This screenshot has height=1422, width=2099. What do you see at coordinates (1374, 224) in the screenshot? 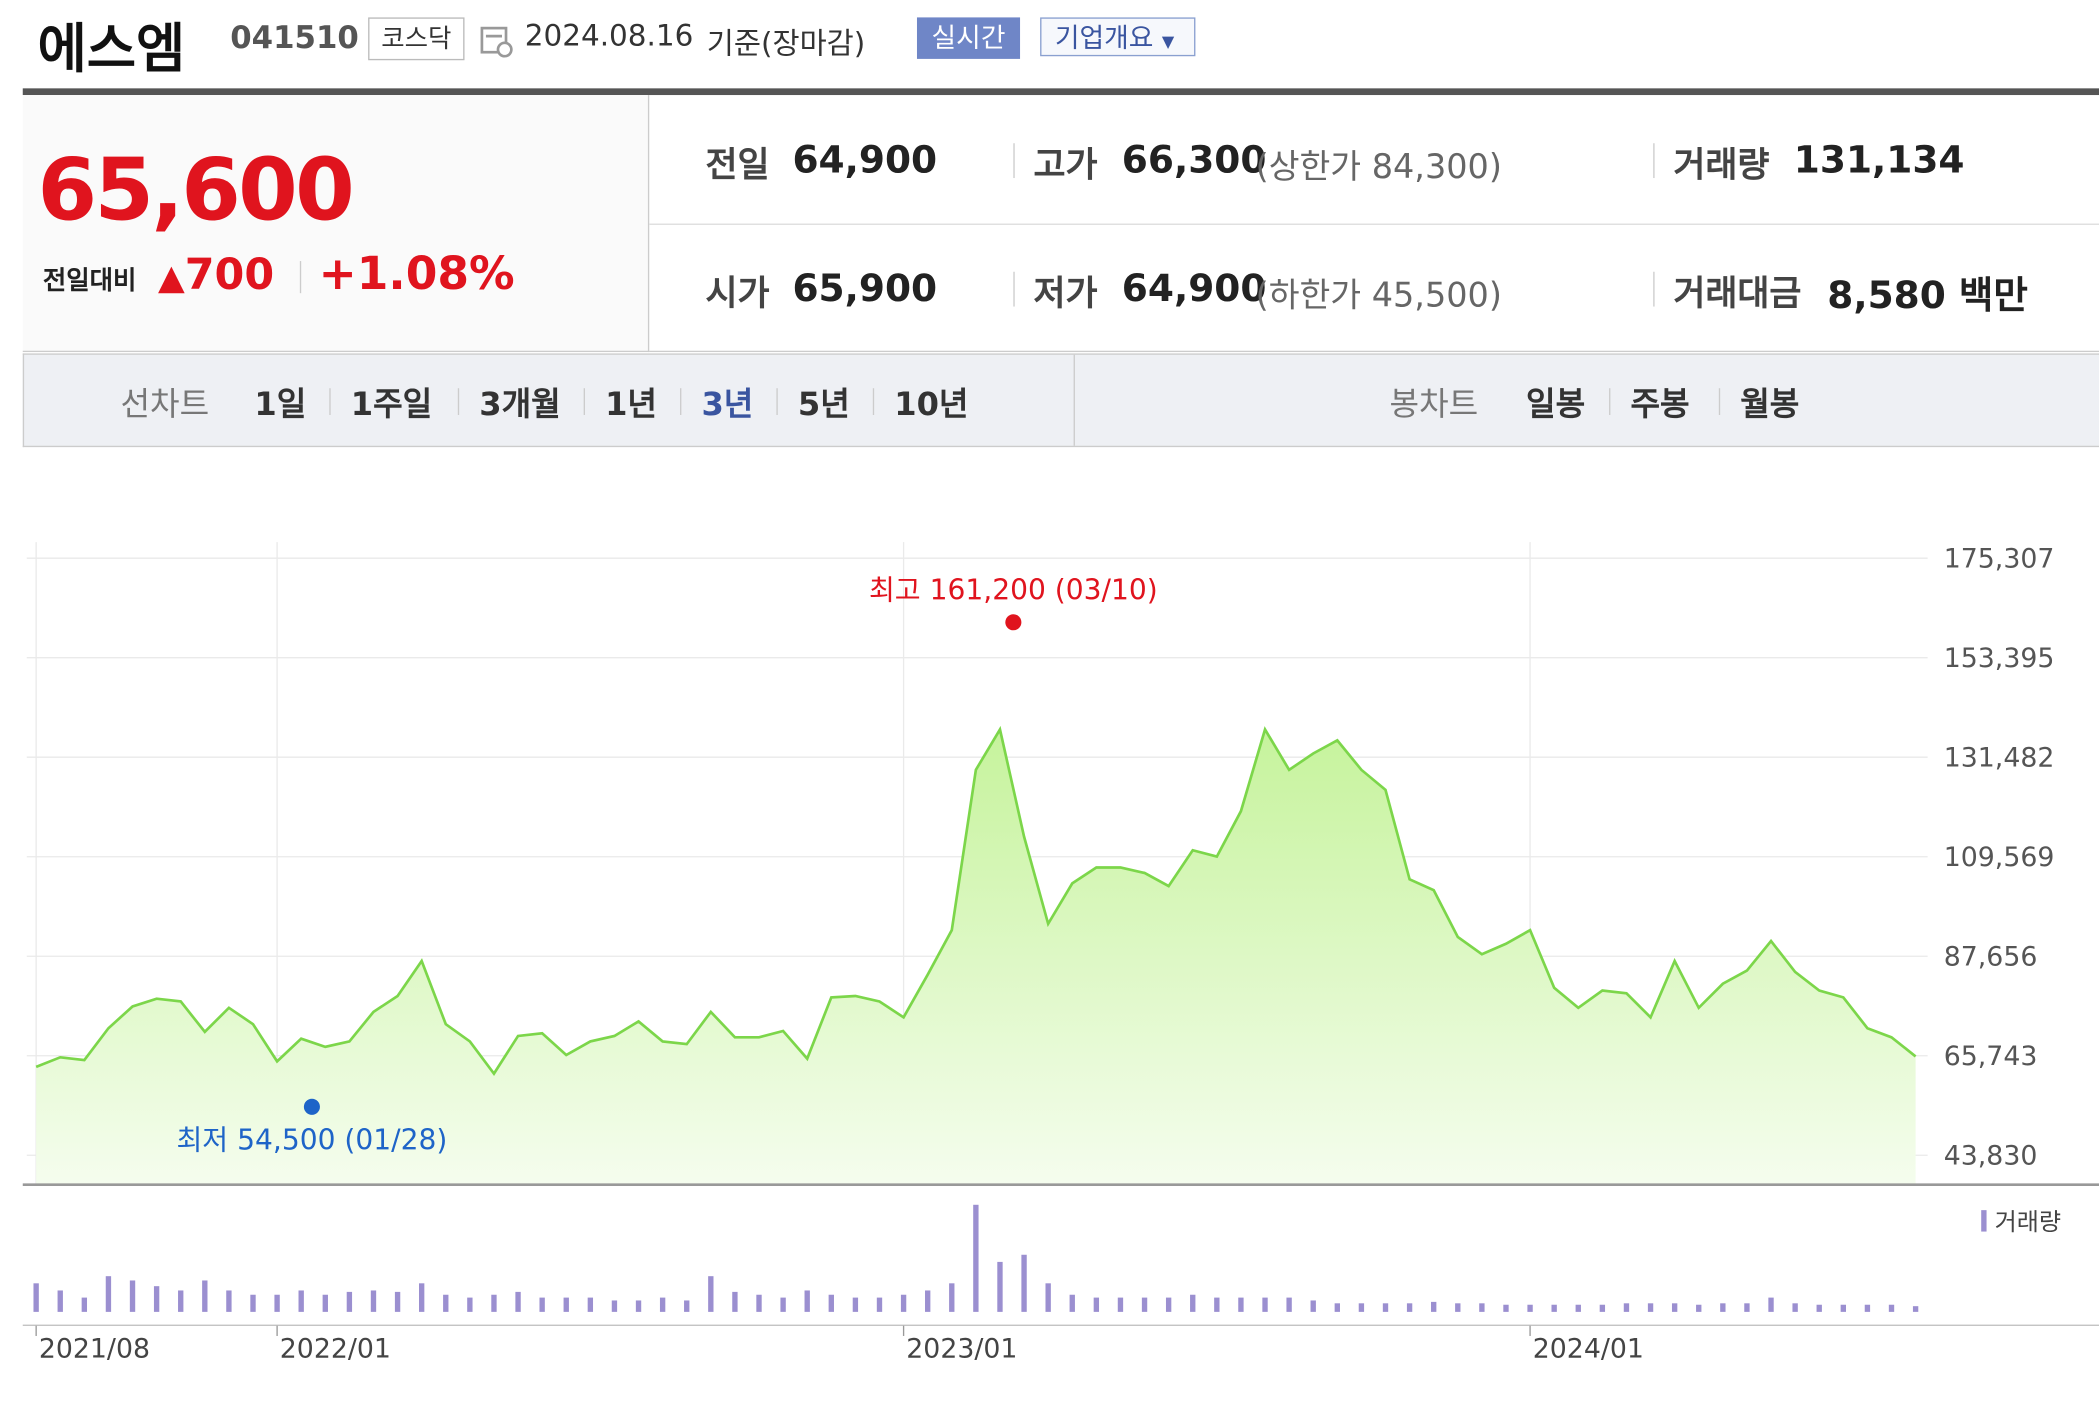
I see `stats-divider` at bounding box center [1374, 224].